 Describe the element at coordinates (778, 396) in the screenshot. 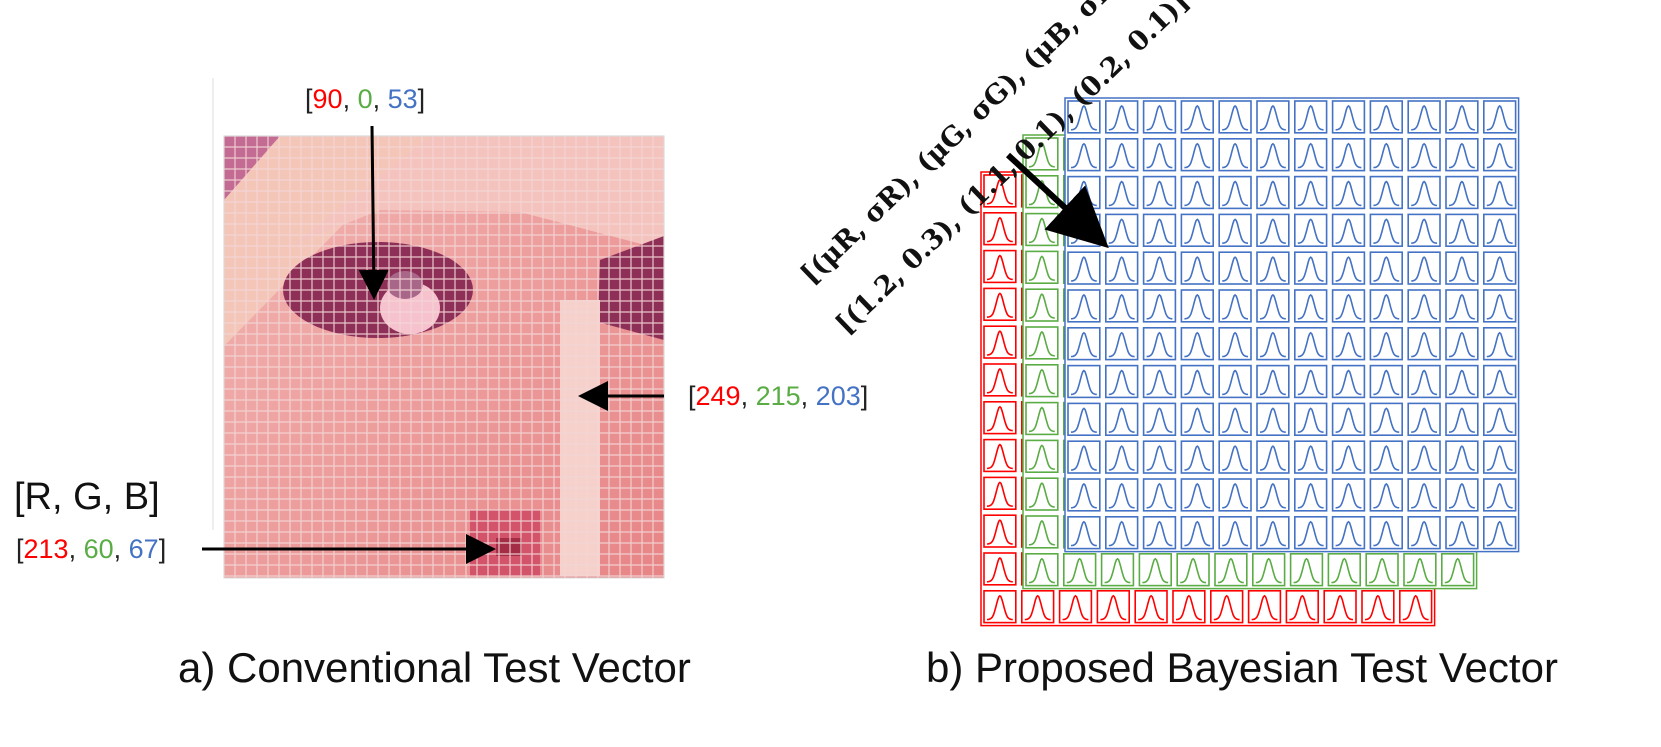

I see `green-value: 215` at that location.